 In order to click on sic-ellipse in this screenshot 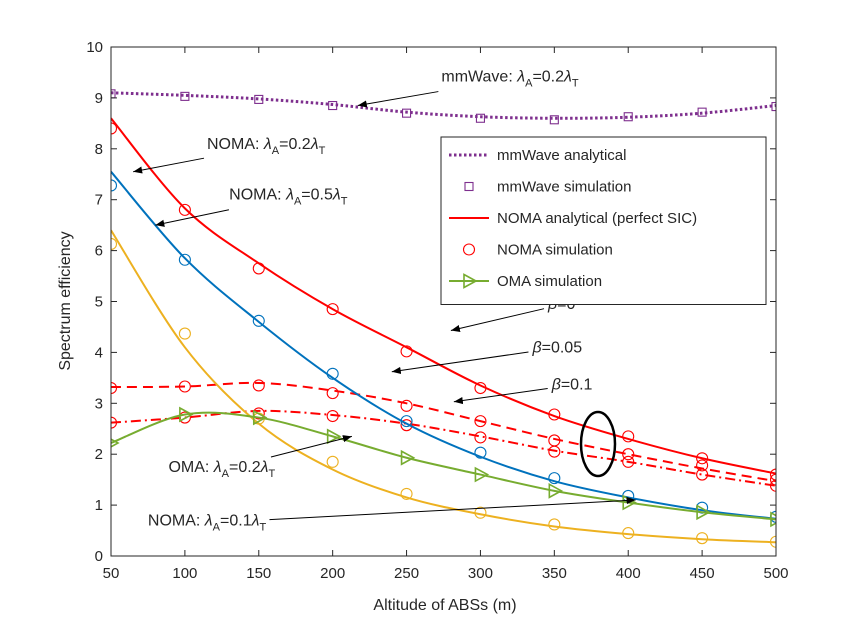, I will do `click(598, 444)`.